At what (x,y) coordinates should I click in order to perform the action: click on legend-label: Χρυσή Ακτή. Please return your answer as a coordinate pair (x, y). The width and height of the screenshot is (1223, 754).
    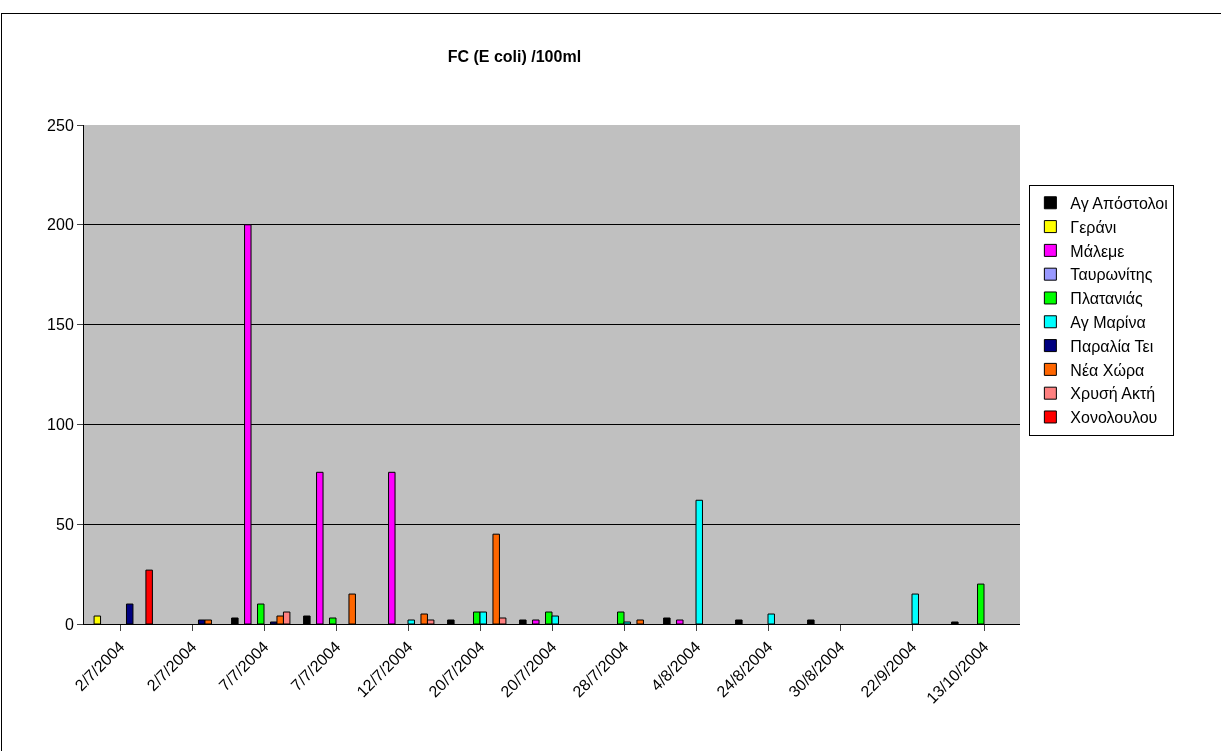
    Looking at the image, I should click on (1113, 394).